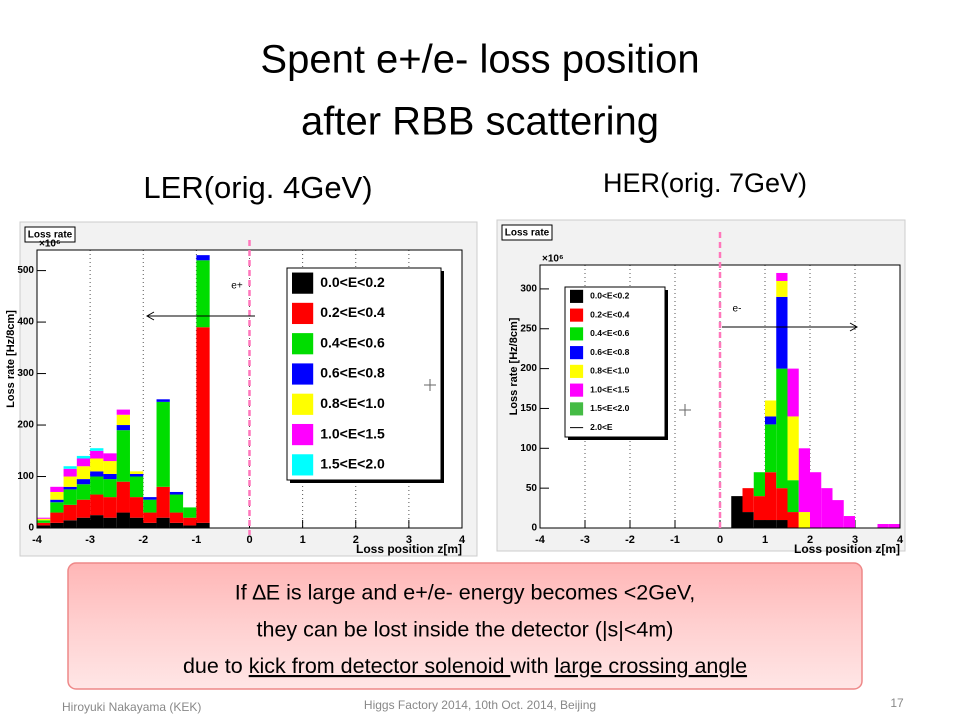  Describe the element at coordinates (237, 286) in the screenshot. I see `annotation: e+` at that location.